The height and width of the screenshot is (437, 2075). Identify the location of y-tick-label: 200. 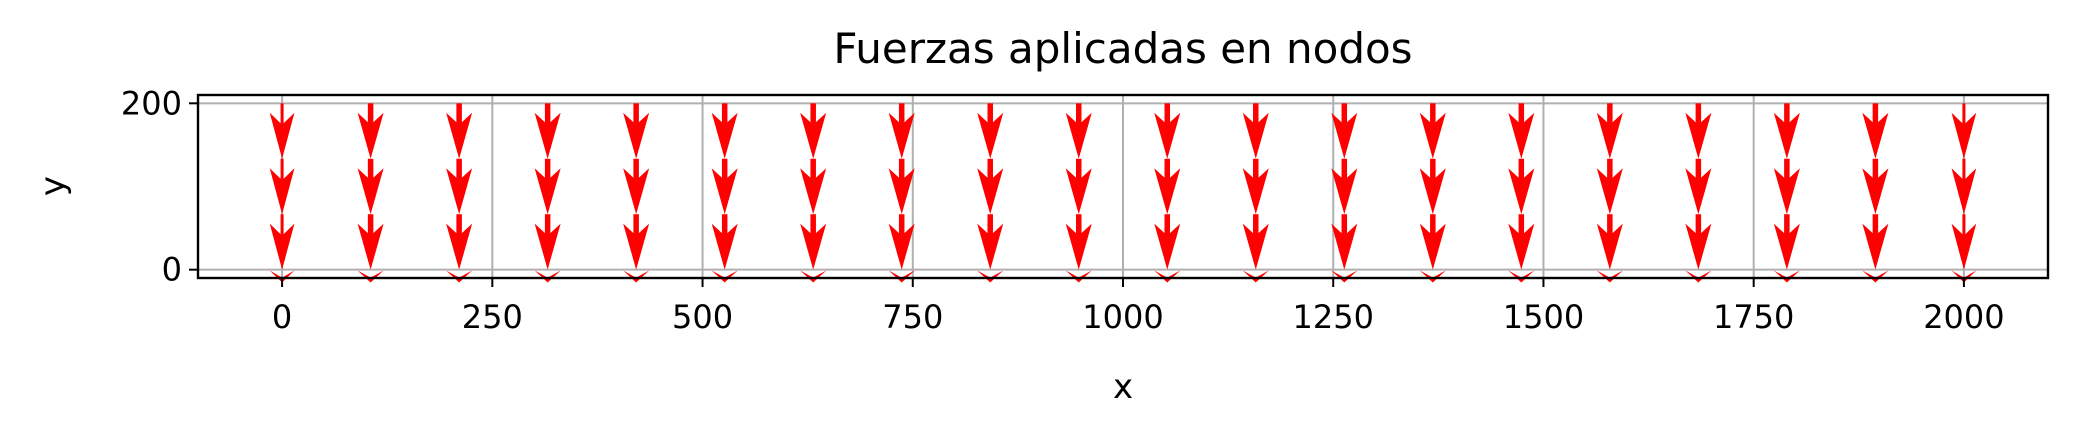
(151, 103).